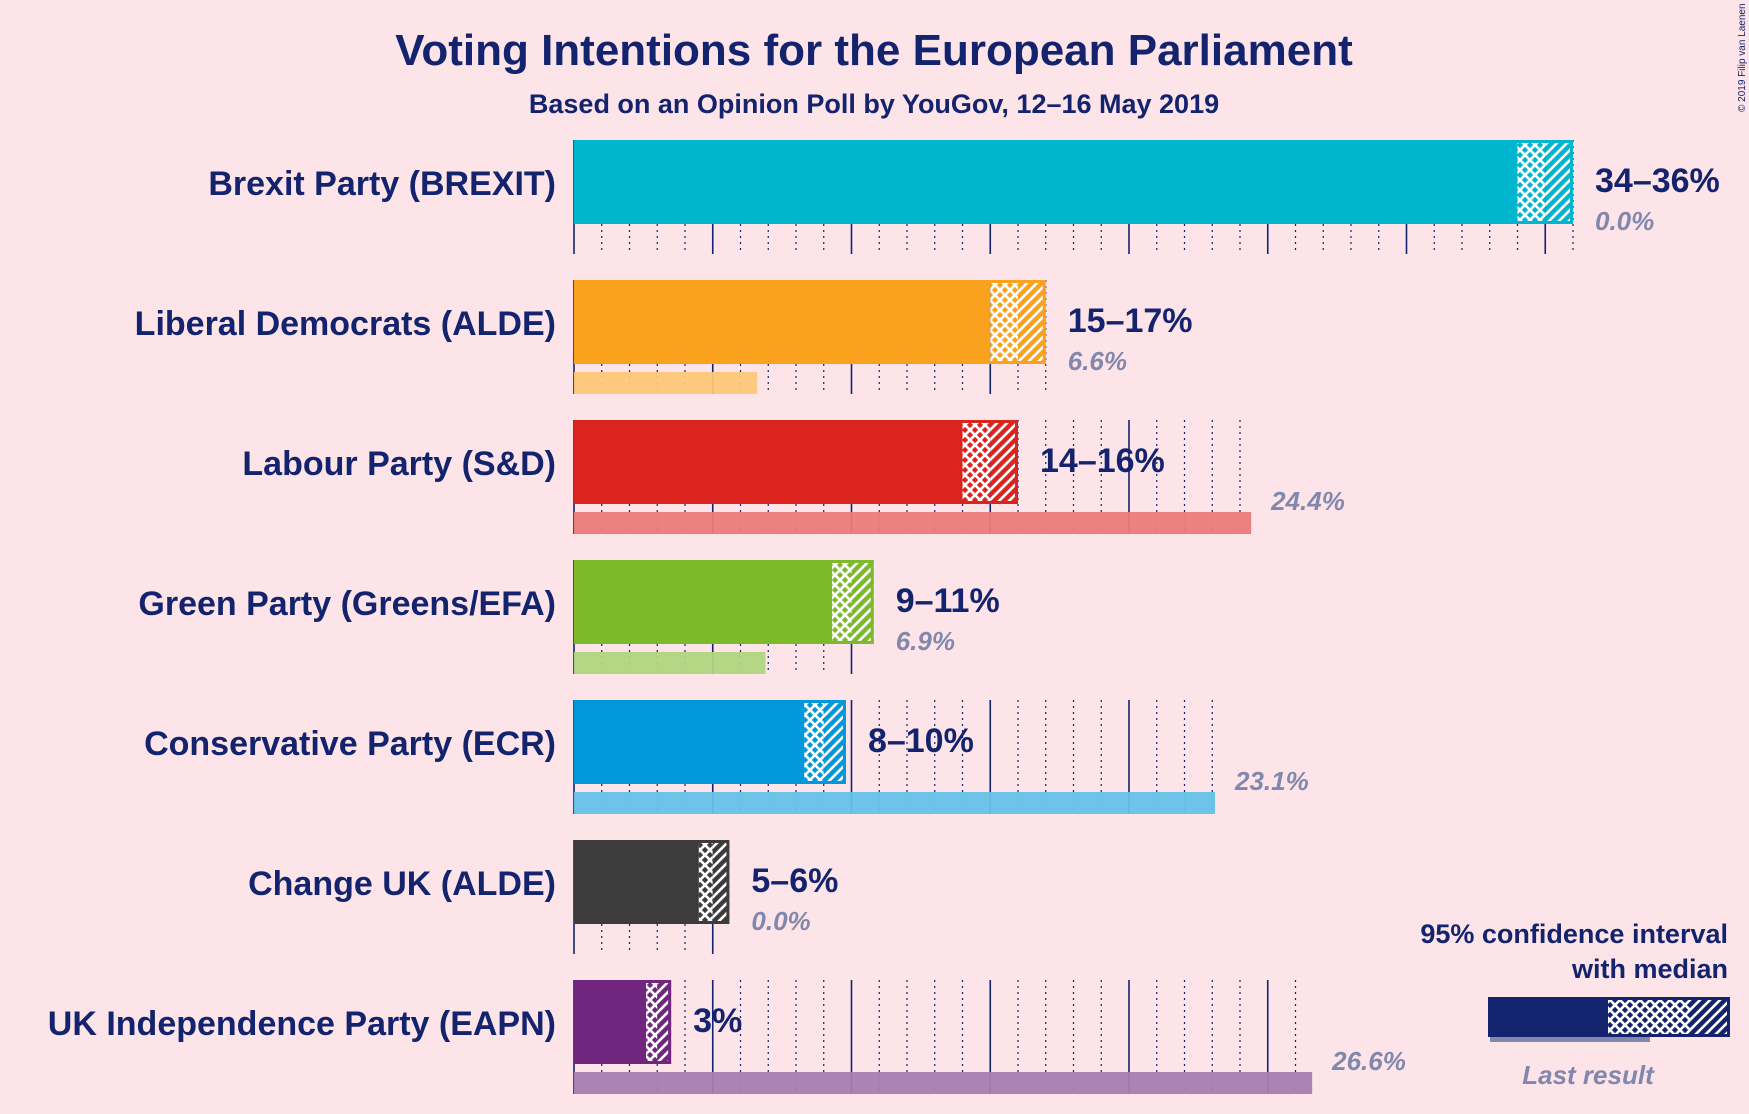  I want to click on party-label: UK Independence Party (EAPN), so click(302, 1024).